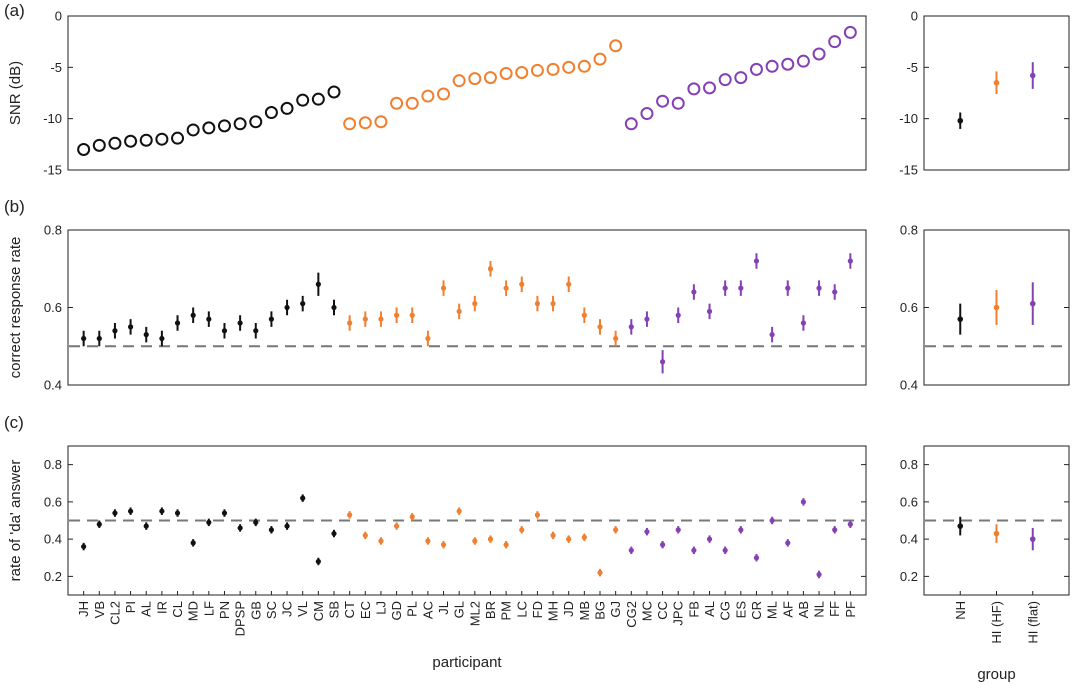  I want to click on panel-b-participant-ytick-label: 0.6, so click(53, 307).